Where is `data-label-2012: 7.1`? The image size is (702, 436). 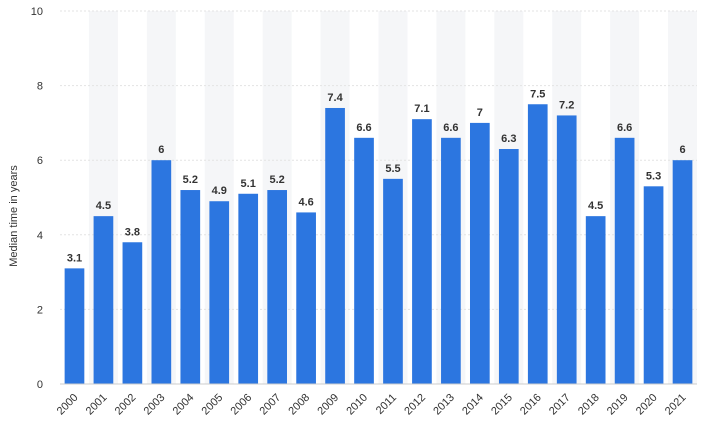
data-label-2012: 7.1 is located at coordinates (421, 109).